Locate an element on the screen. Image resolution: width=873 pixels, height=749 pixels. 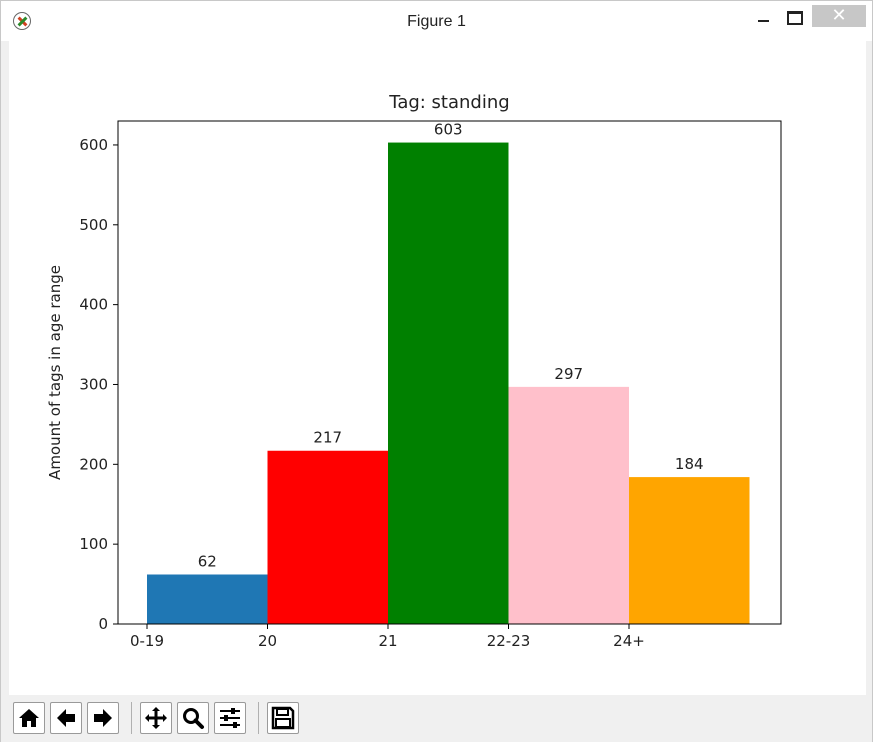
bar-24+ is located at coordinates (689, 550).